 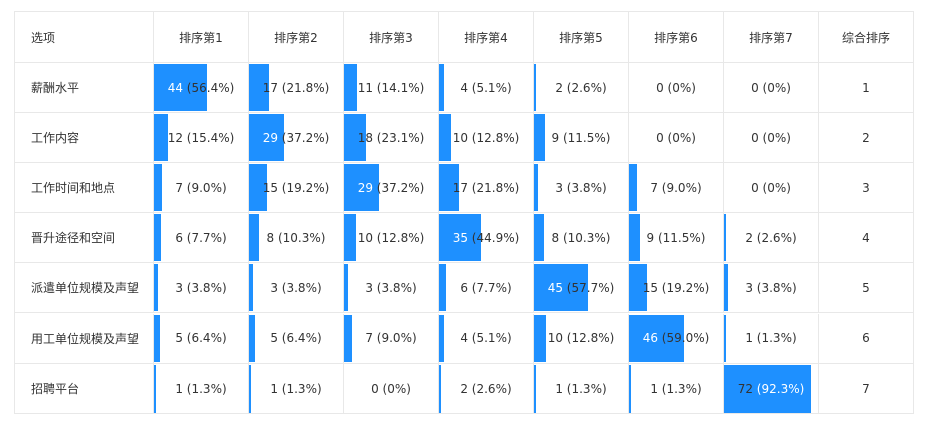 I want to click on overall-rank: 7, so click(x=866, y=388).